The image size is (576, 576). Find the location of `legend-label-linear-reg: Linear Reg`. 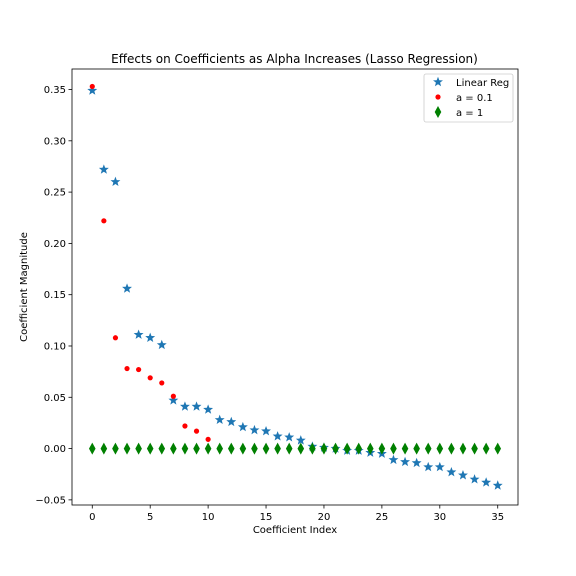

legend-label-linear-reg: Linear Reg is located at coordinates (482, 83).